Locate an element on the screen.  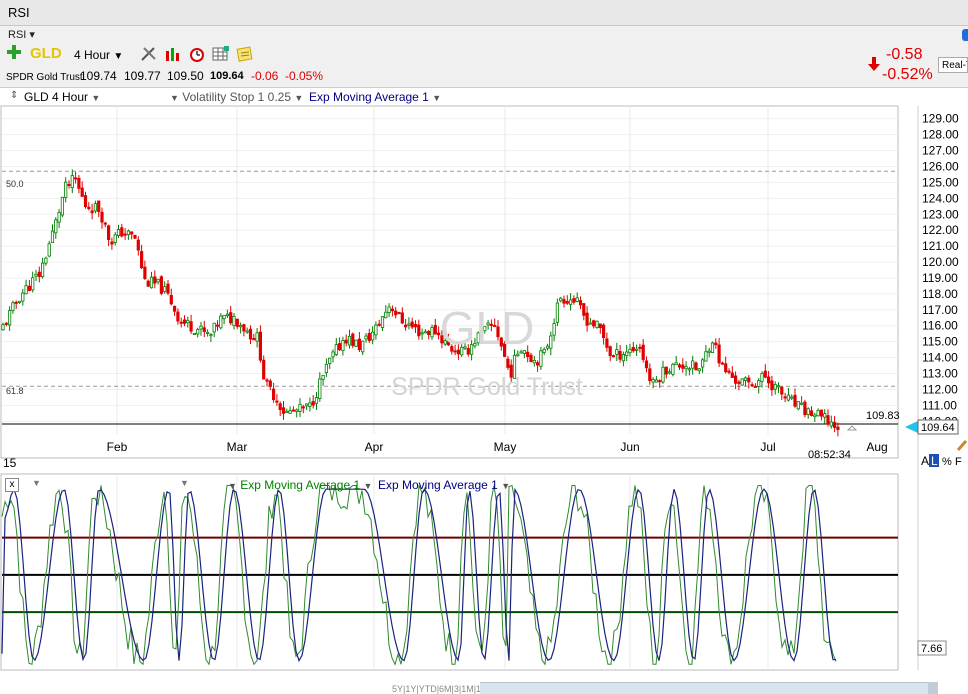
last-price: 109.64 is located at coordinates (938, 428).